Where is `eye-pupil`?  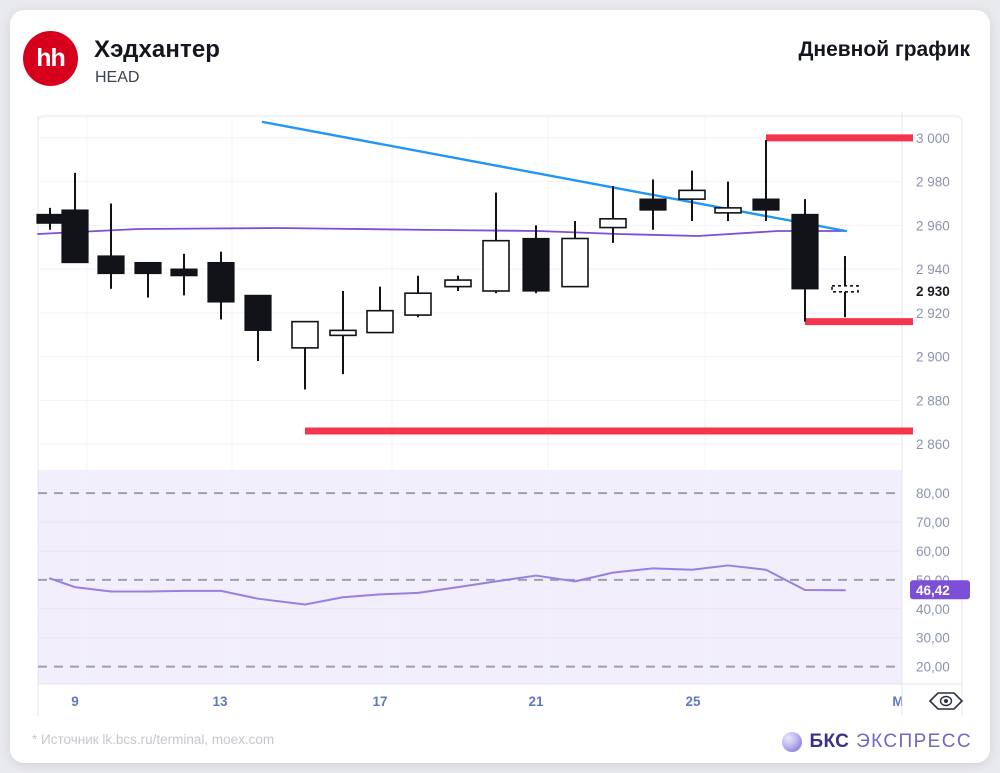 eye-pupil is located at coordinates (946, 701).